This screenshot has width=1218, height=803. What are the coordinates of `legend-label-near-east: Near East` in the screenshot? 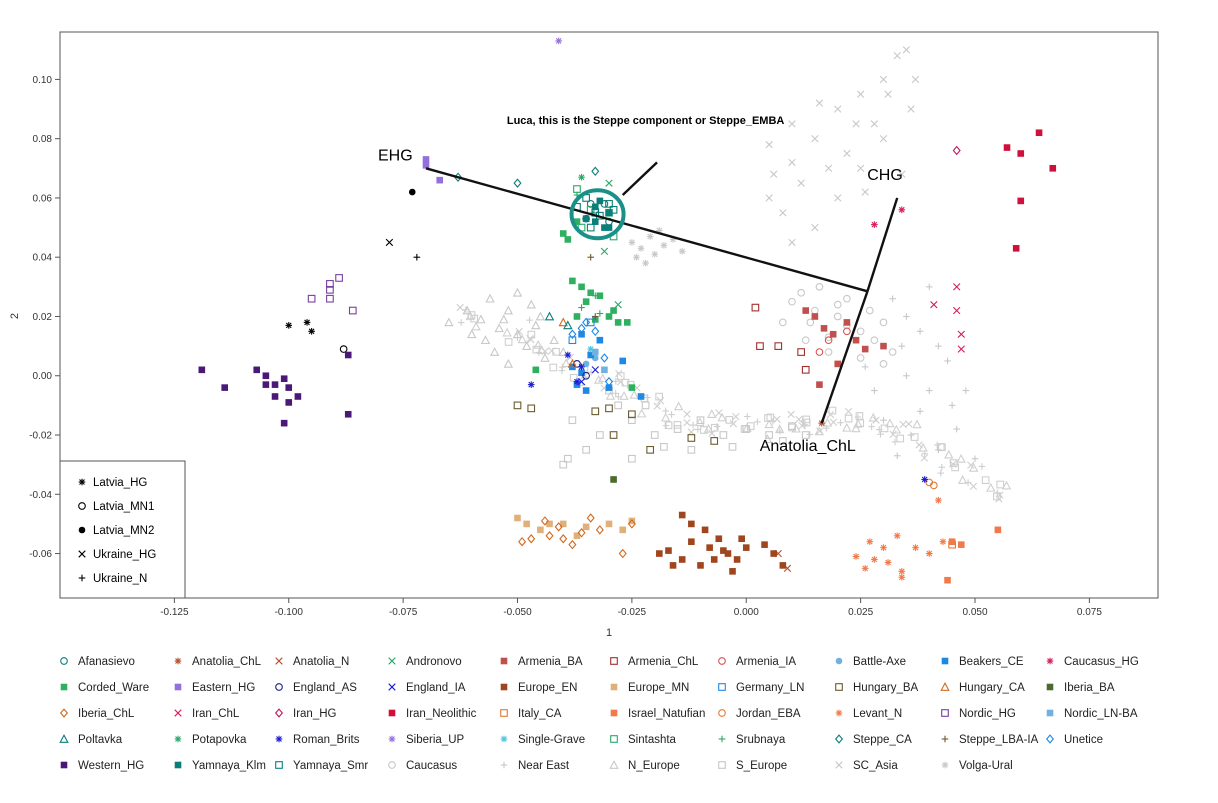 It's located at (544, 766).